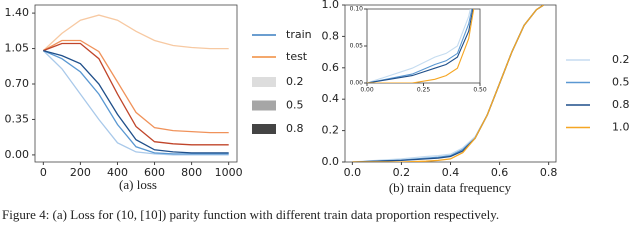  Describe the element at coordinates (357, 9) in the screenshot. I see `y-tick-label: 0.10` at that location.